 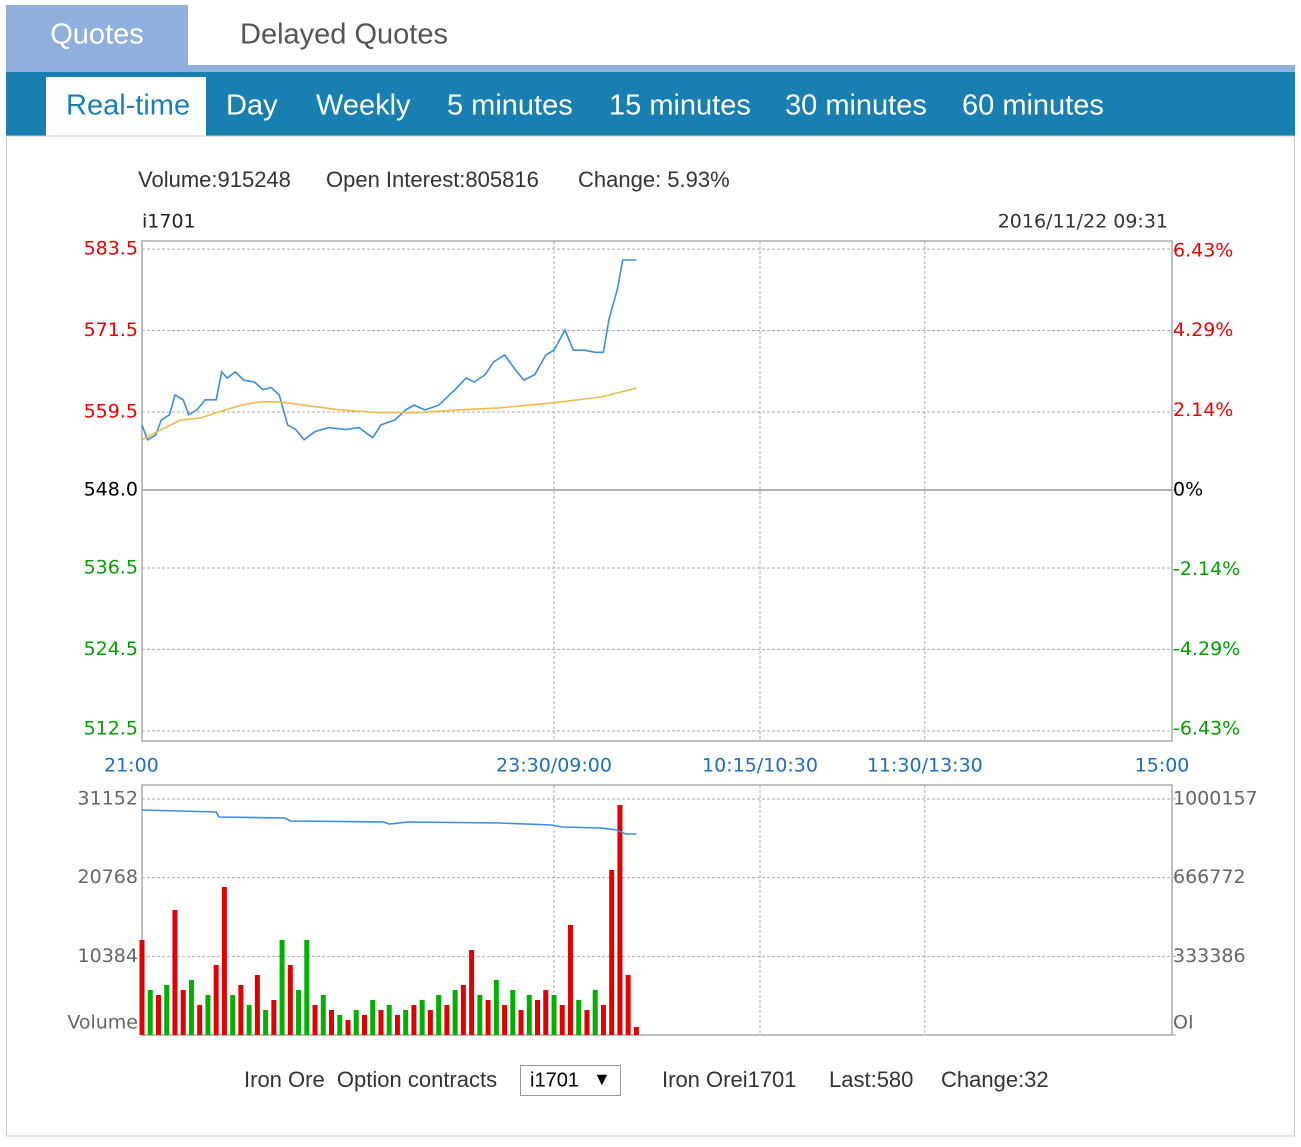 What do you see at coordinates (363, 106) in the screenshot?
I see `subtab: Weekly` at bounding box center [363, 106].